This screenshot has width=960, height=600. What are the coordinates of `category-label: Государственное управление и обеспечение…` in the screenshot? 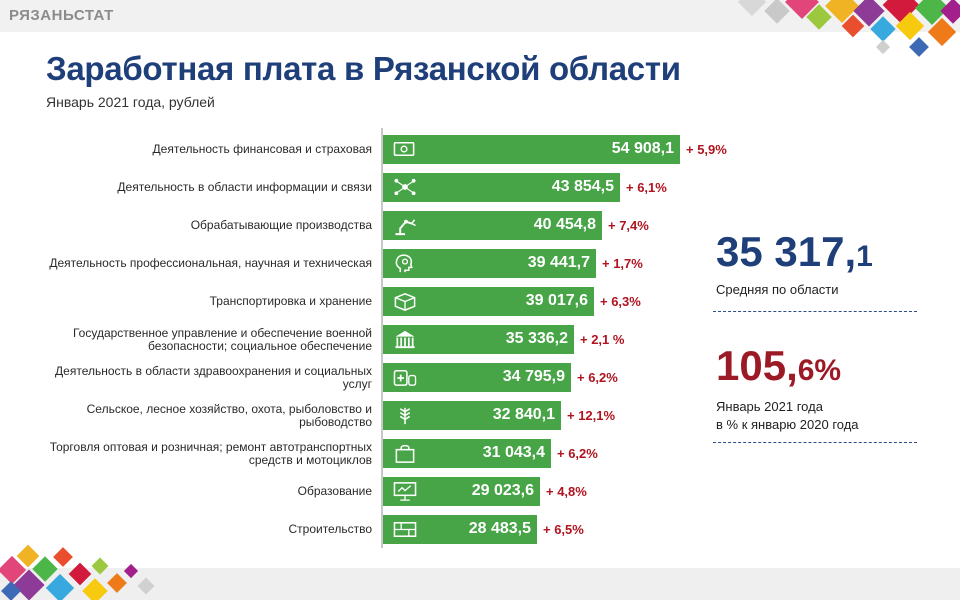 It's located at (222, 339).